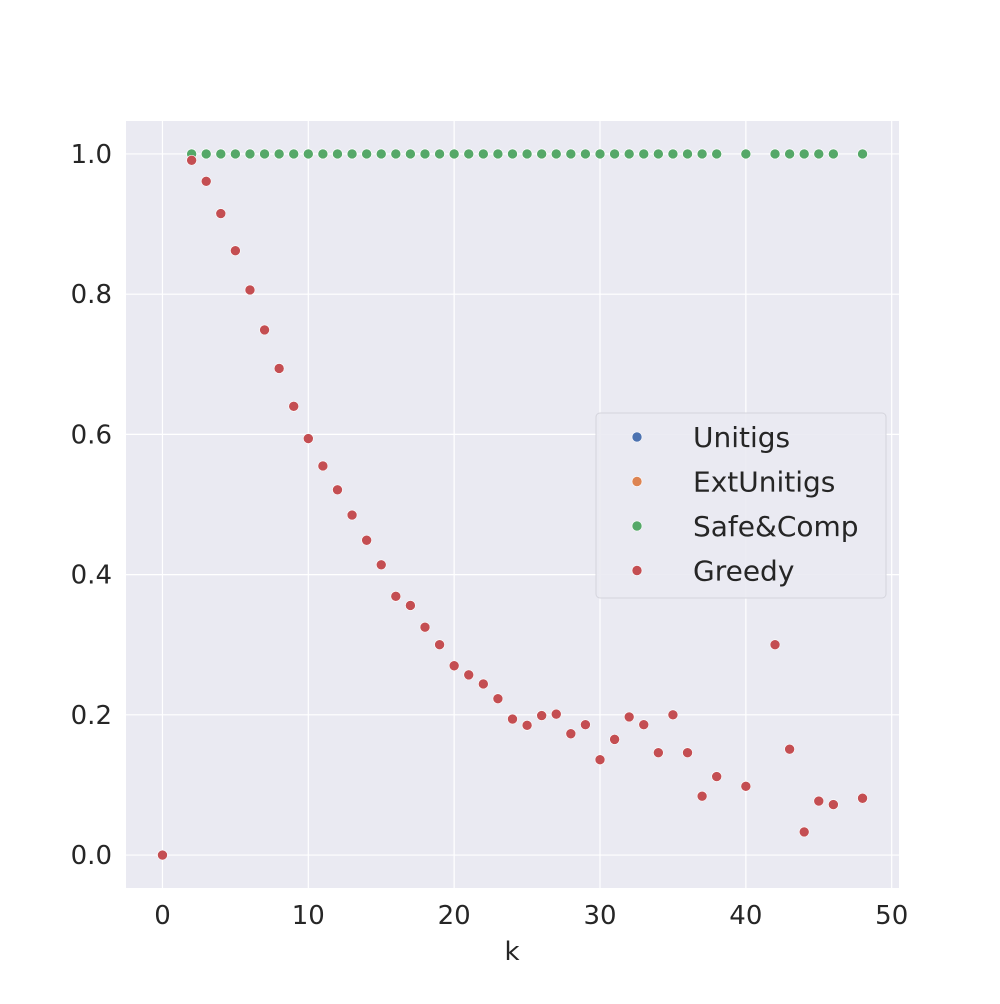 The width and height of the screenshot is (1000, 1004). Describe the element at coordinates (745, 916) in the screenshot. I see `x-tick-label: 40` at that location.